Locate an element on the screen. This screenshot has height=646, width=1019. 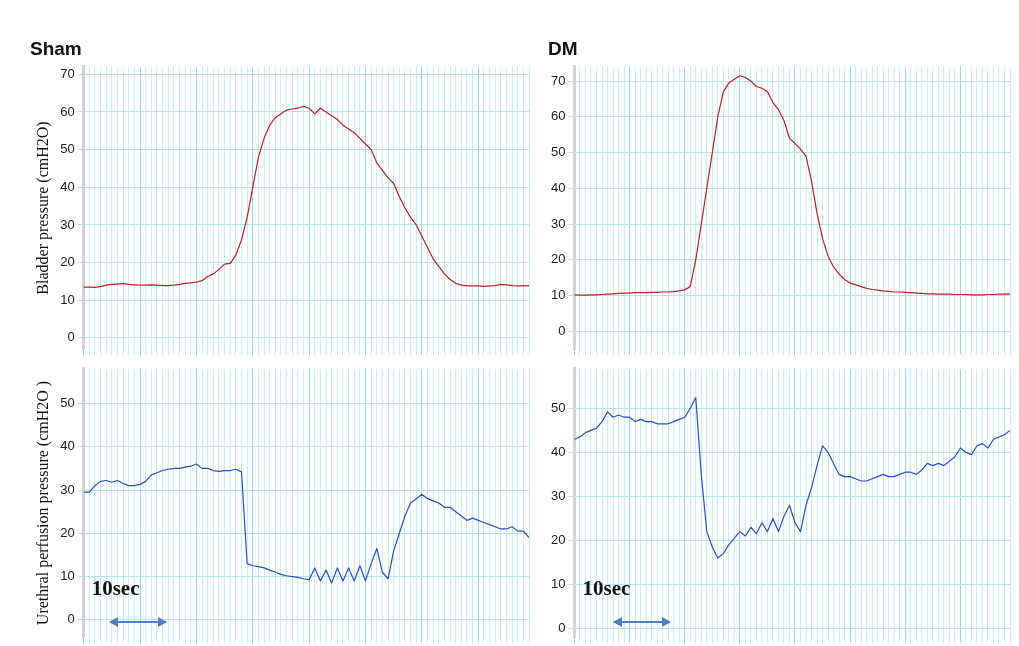
chart-title: DM is located at coordinates (563, 48).